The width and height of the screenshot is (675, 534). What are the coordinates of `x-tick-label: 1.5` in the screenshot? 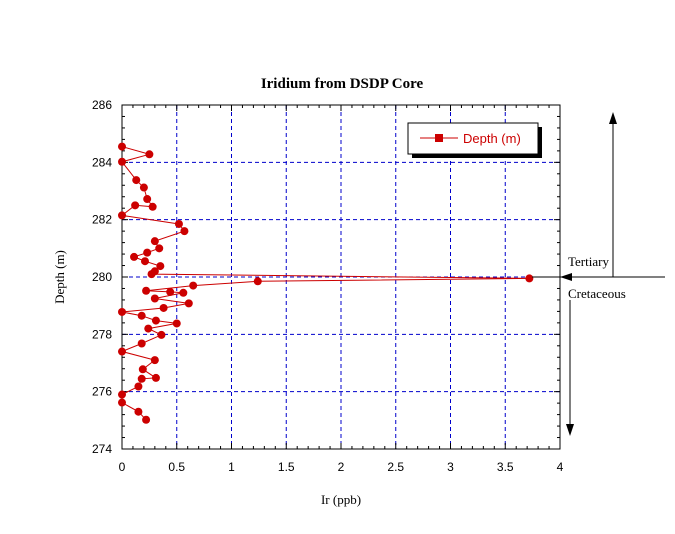 It's located at (286, 467).